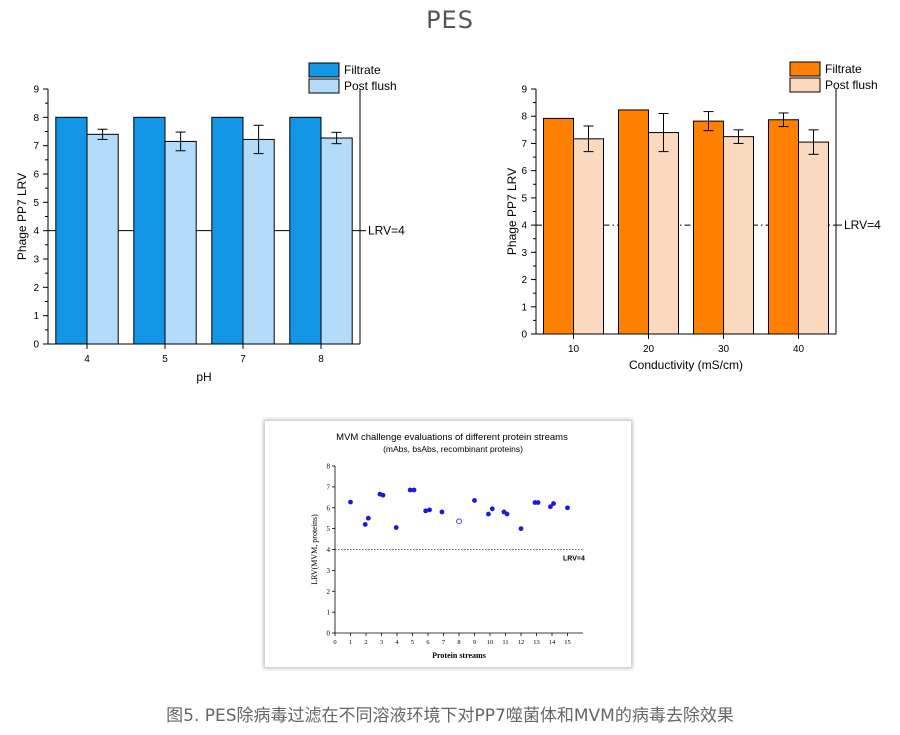 This screenshot has width=900, height=735. What do you see at coordinates (459, 655) in the screenshot?
I see `x-axis-label: Protein streams` at bounding box center [459, 655].